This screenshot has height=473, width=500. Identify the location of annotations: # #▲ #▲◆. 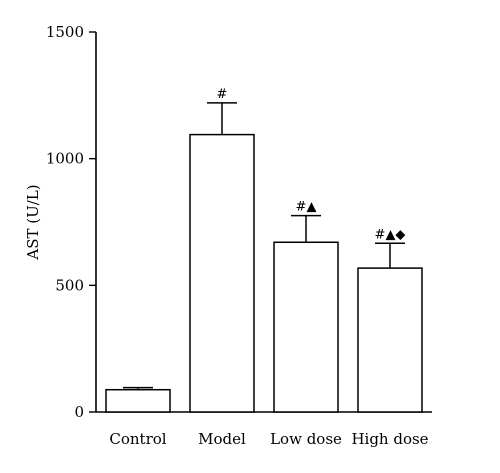
(311, 164).